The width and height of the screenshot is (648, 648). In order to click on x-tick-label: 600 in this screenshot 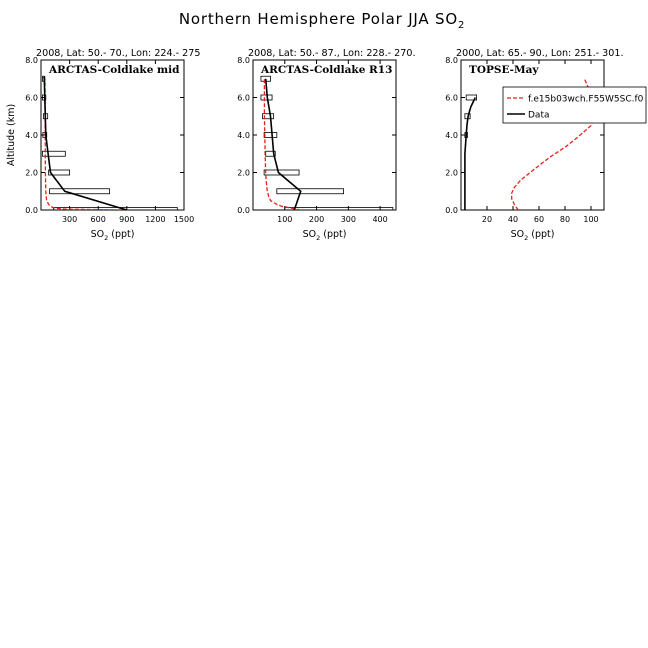, I will do `click(98, 219)`.